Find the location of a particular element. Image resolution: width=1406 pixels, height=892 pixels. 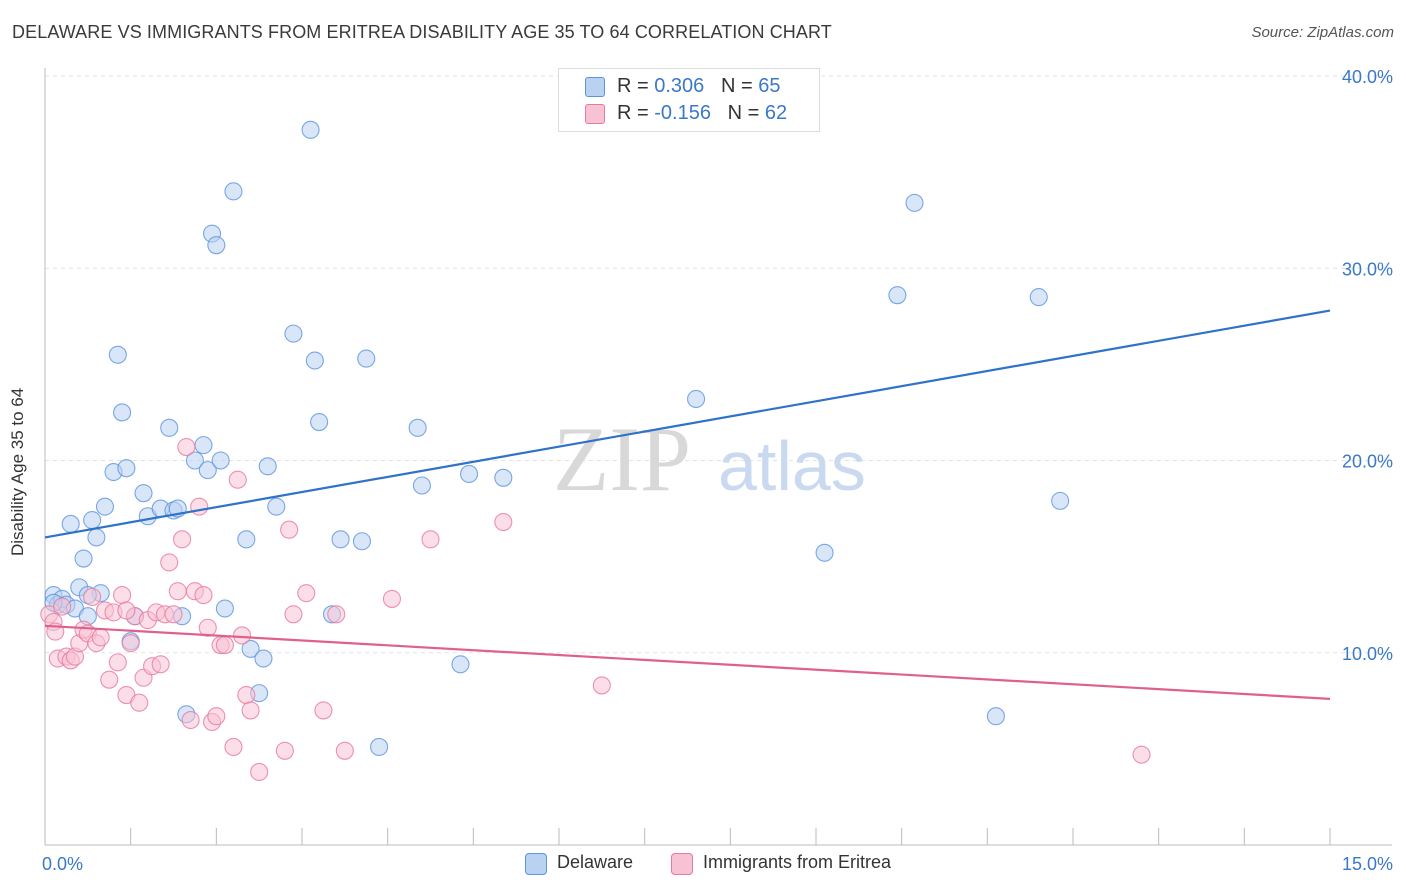

y-tick-label: 40.0% is located at coordinates (1367, 77).